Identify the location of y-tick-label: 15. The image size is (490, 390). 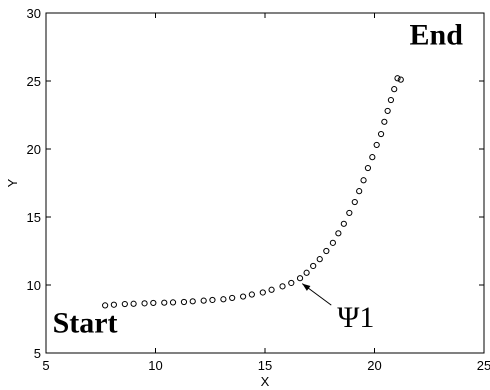
(34, 217).